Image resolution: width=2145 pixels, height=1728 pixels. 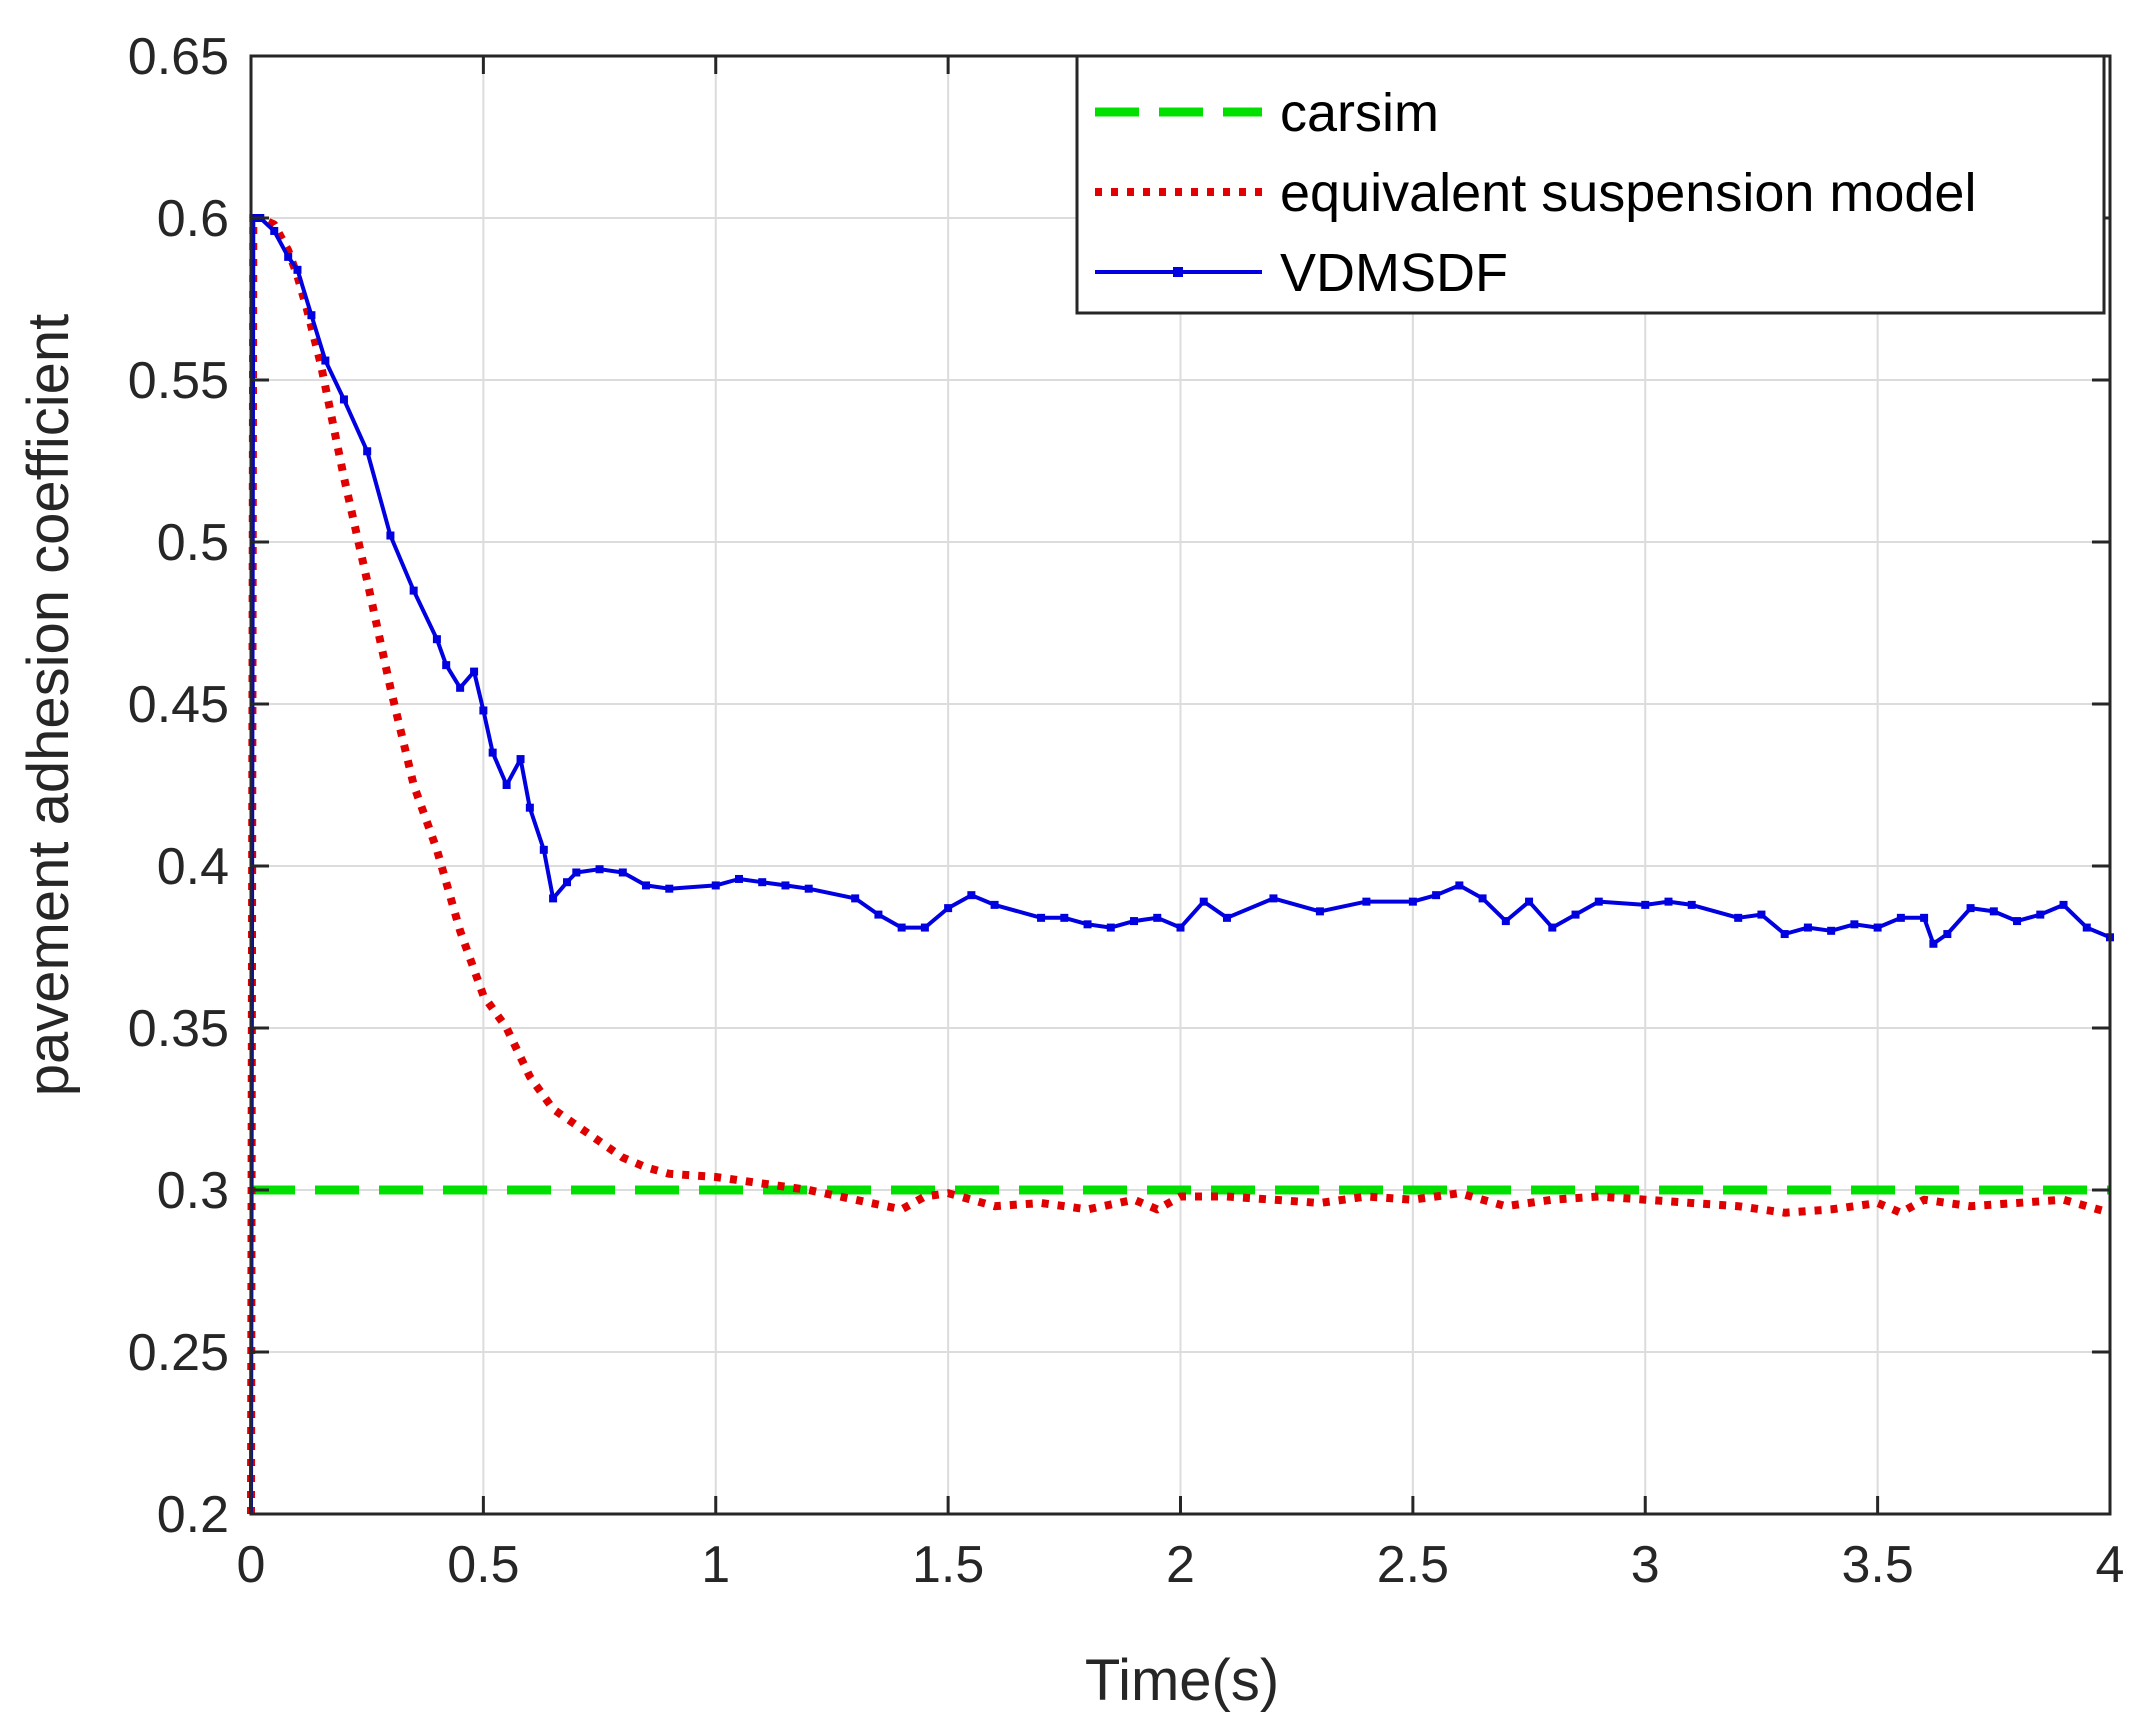 I want to click on y-tick-label: 0.2, so click(x=193, y=1515).